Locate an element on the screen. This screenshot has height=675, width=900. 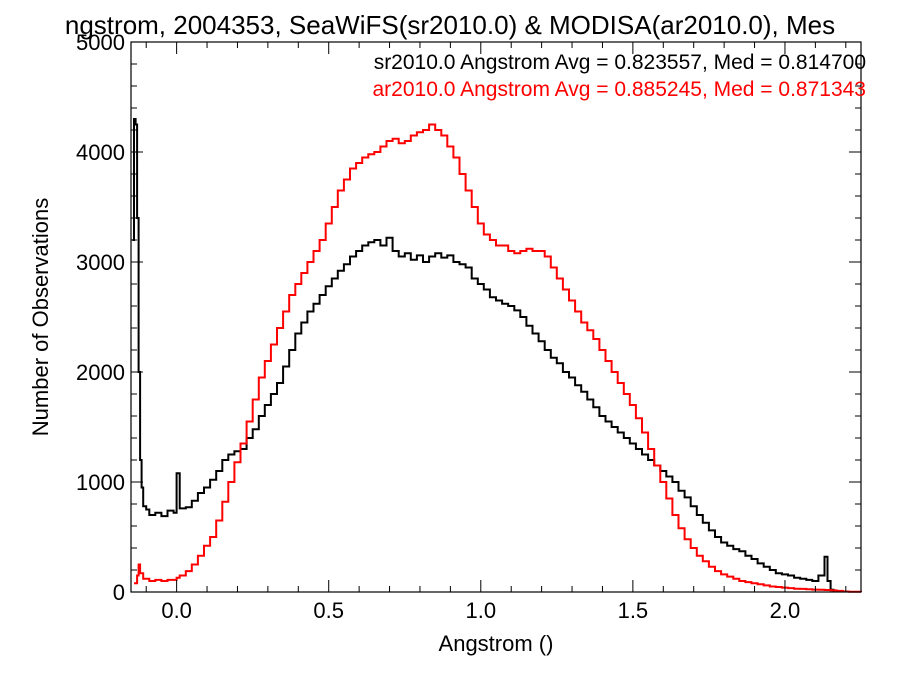
y-tick-label: 0 is located at coordinates (119, 592).